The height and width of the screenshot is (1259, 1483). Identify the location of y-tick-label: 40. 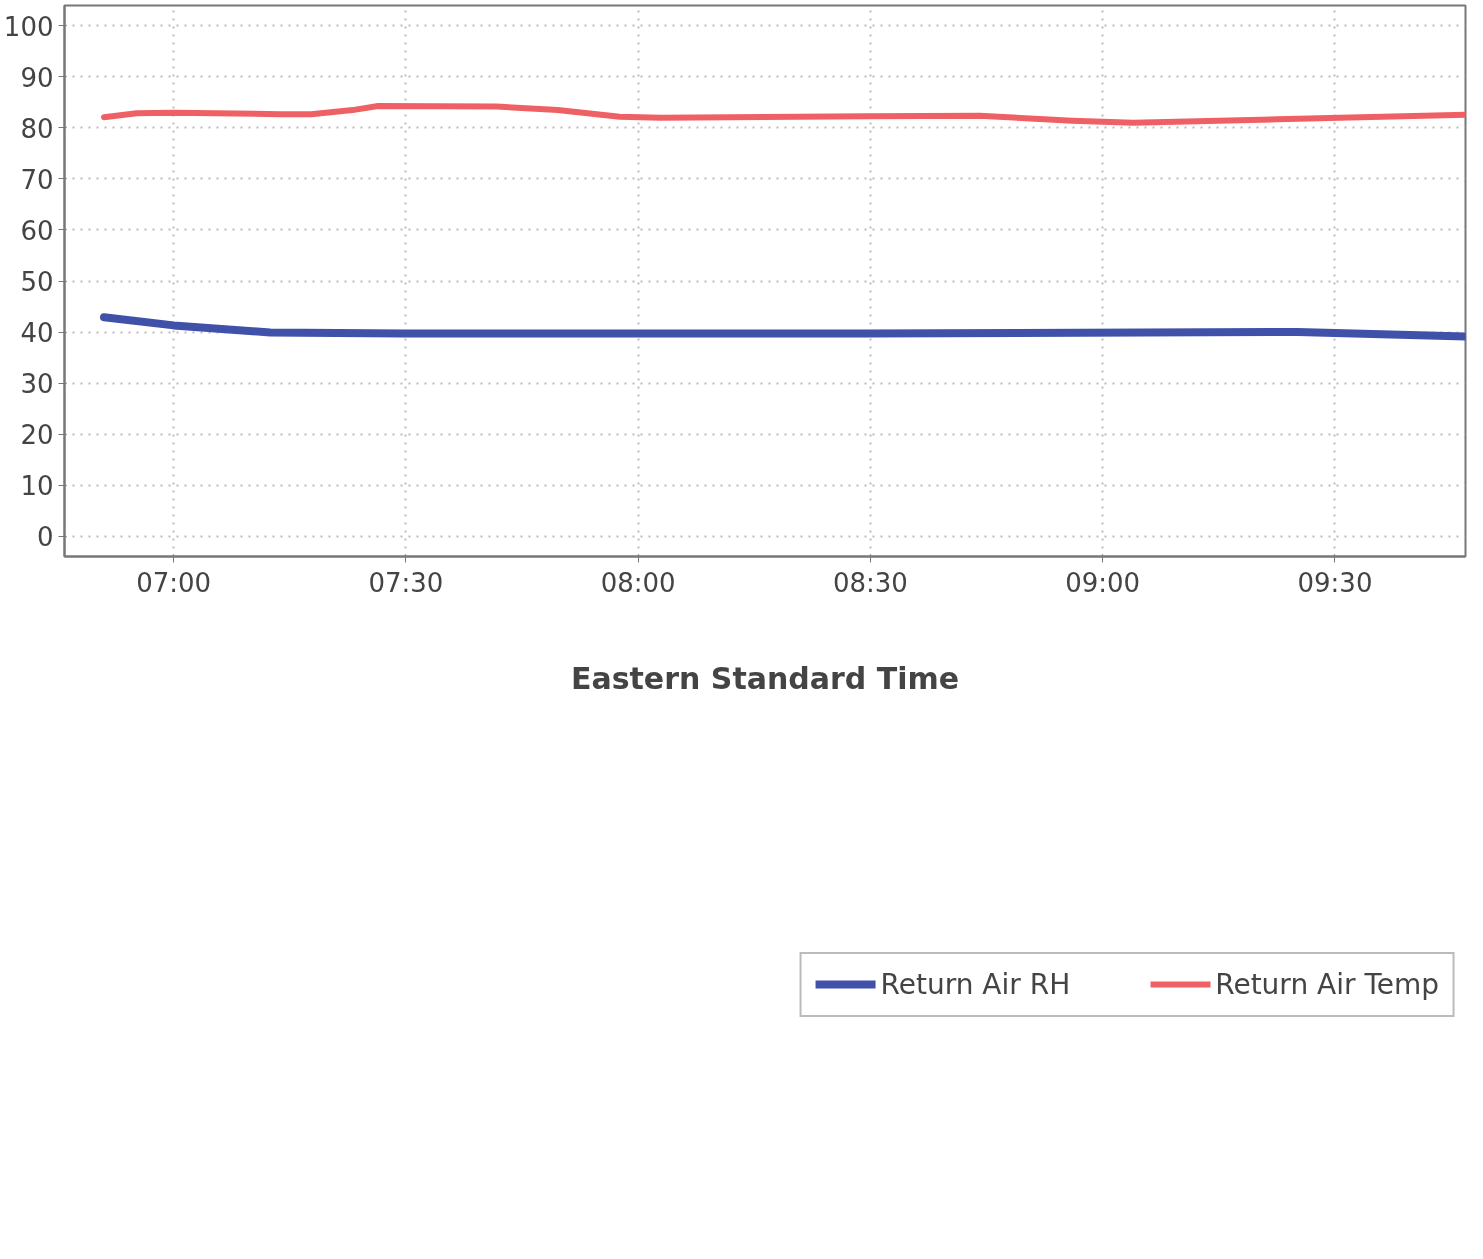
(37, 333).